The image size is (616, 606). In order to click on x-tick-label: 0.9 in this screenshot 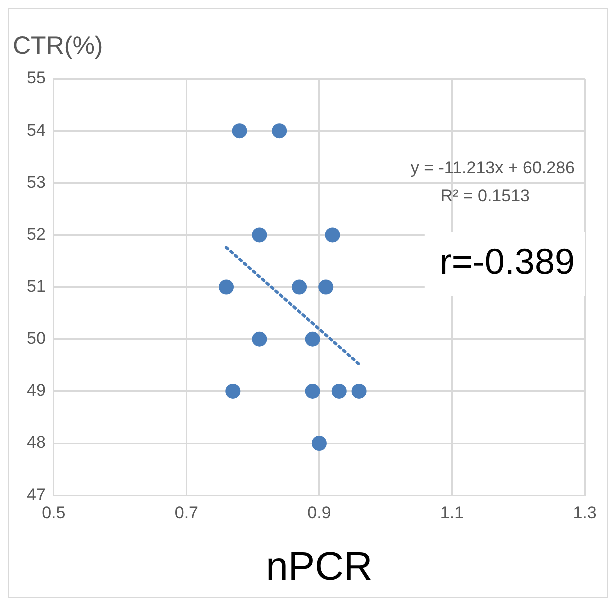, I will do `click(320, 512)`.